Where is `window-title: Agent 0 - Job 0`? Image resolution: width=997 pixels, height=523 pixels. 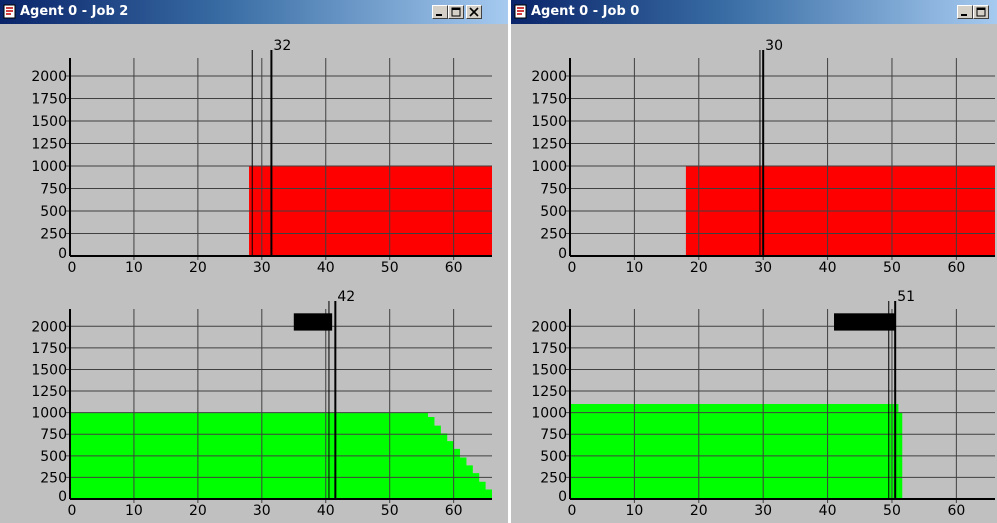 window-title: Agent 0 - Job 0 is located at coordinates (585, 11).